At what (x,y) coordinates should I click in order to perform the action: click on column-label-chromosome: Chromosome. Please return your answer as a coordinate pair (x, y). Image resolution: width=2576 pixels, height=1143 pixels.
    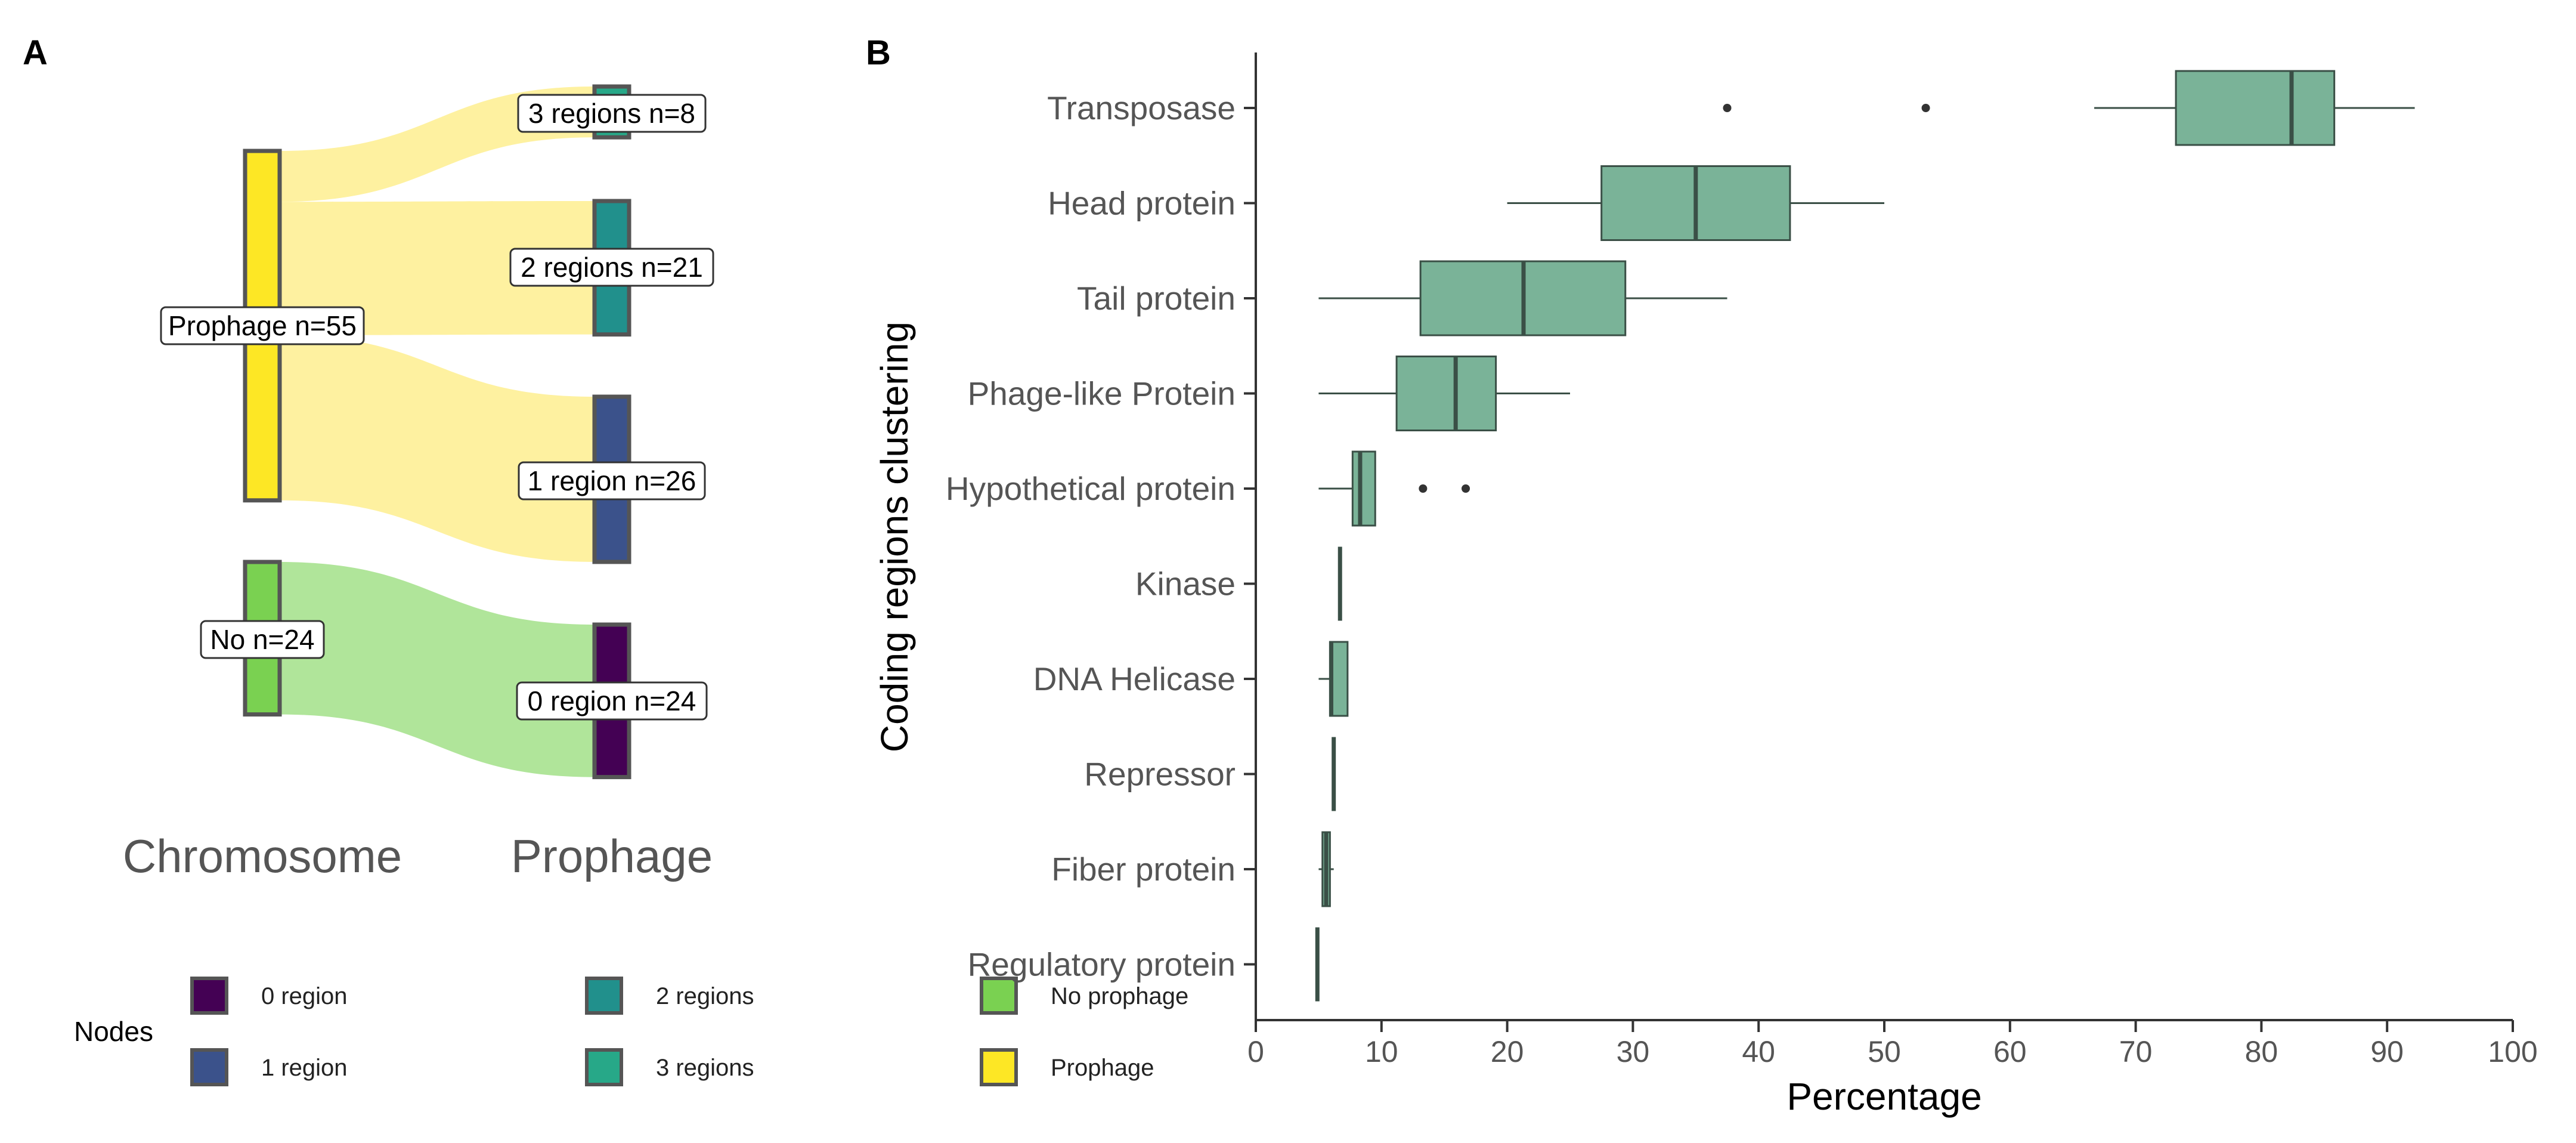
    Looking at the image, I should click on (262, 856).